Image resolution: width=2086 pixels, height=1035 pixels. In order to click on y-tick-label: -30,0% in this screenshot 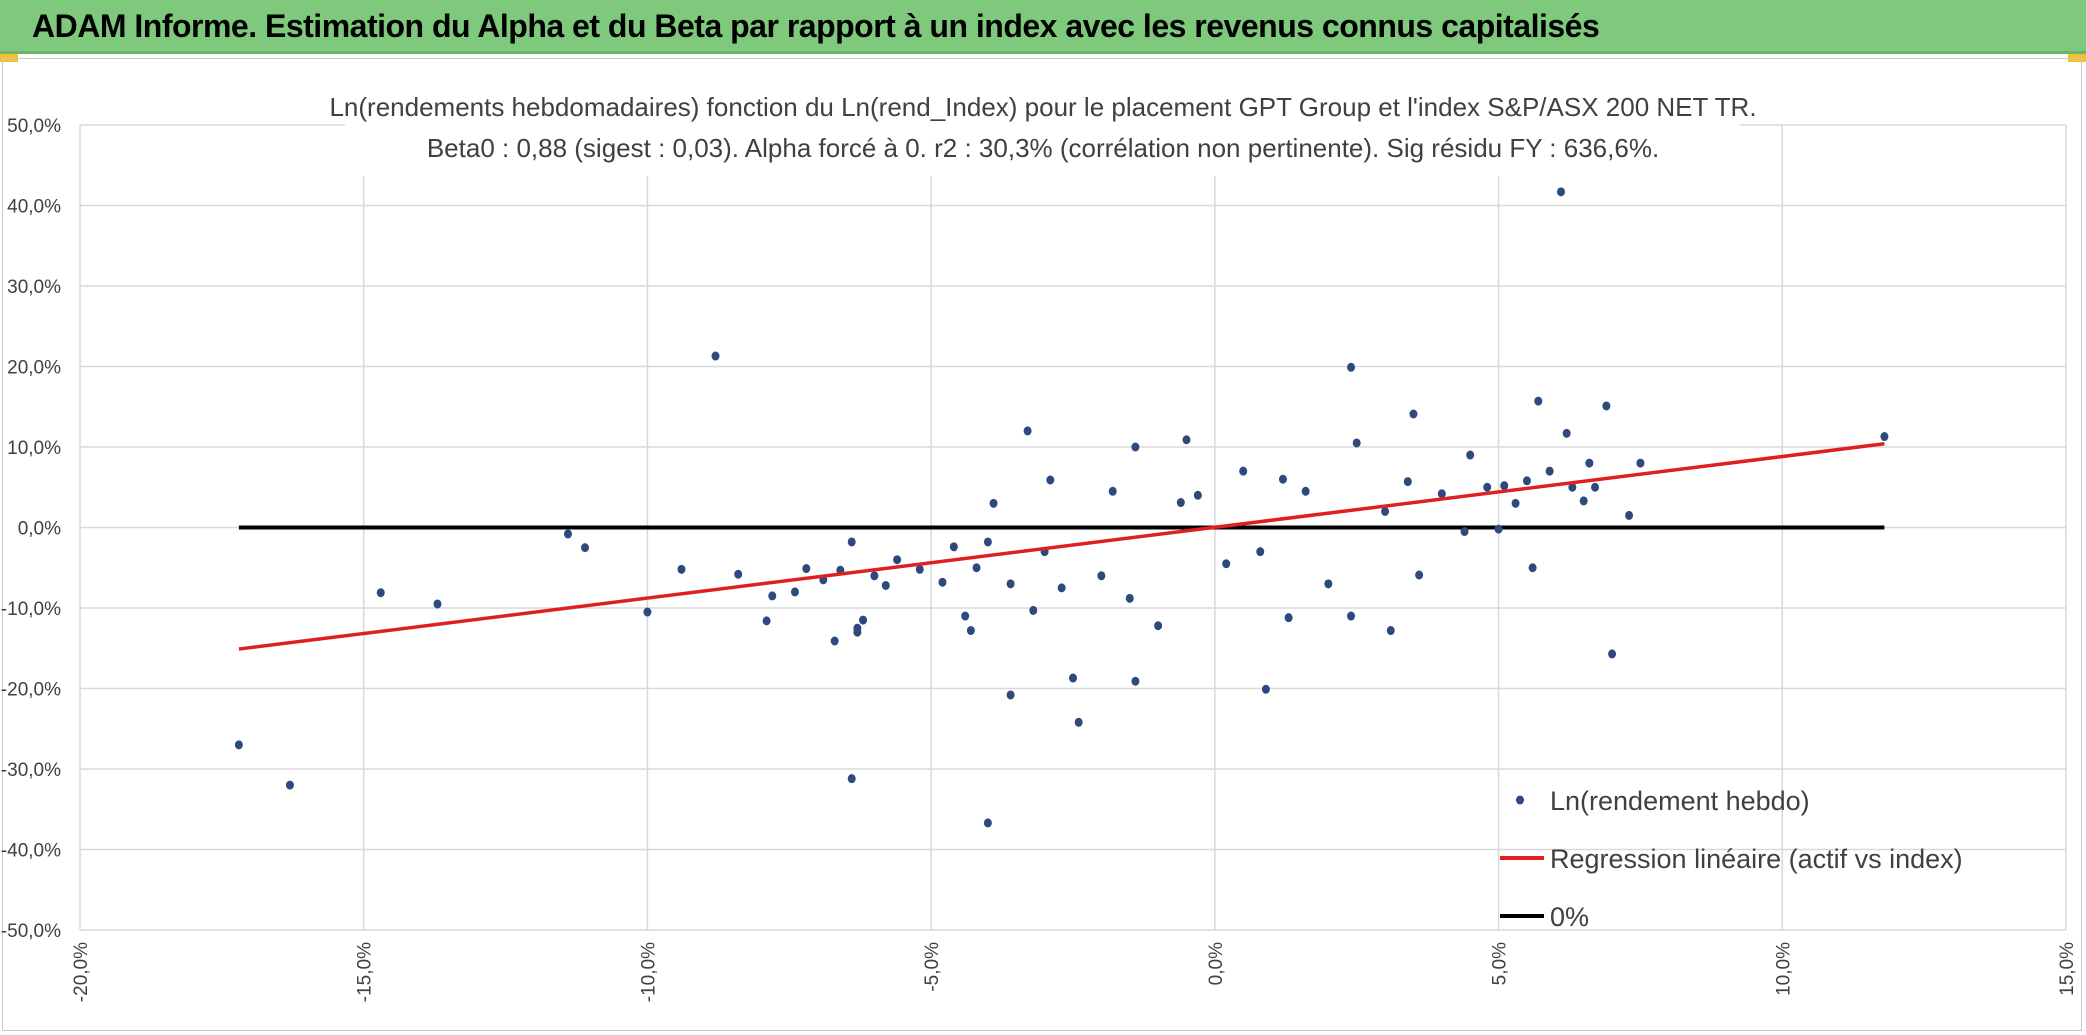, I will do `click(31, 770)`.